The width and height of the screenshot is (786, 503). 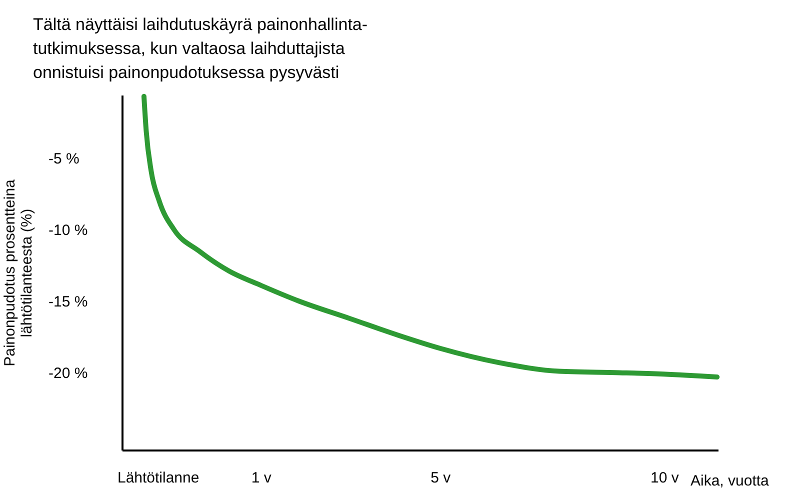 What do you see at coordinates (68, 231) in the screenshot?
I see `y-tick-label: -10 %` at bounding box center [68, 231].